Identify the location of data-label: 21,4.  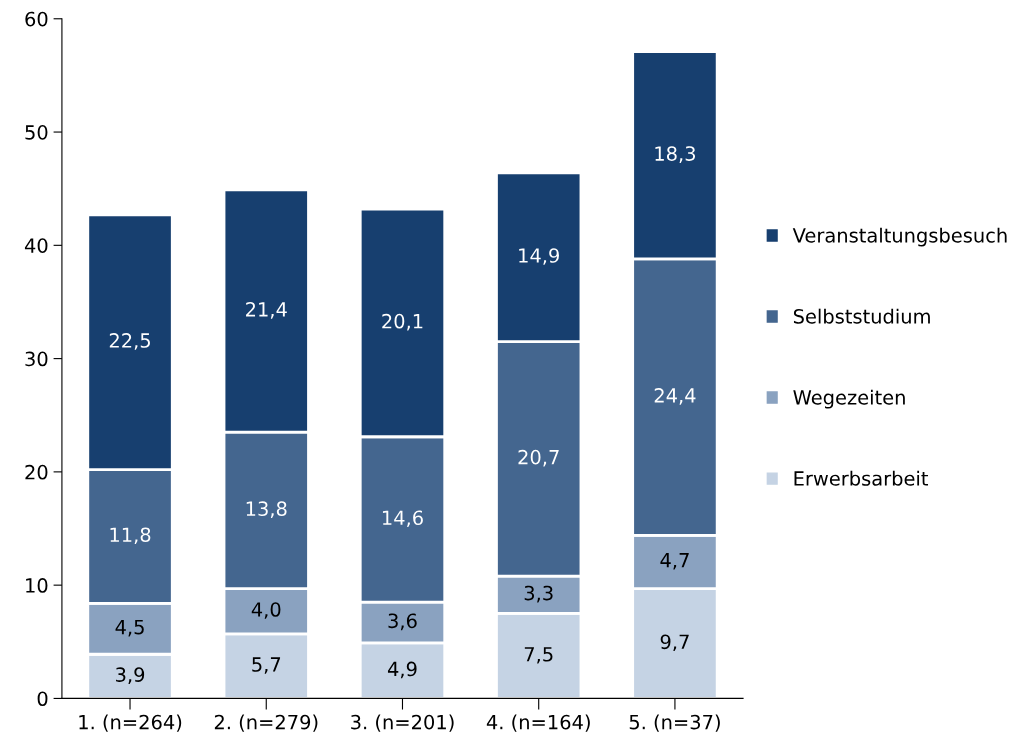
(266, 310).